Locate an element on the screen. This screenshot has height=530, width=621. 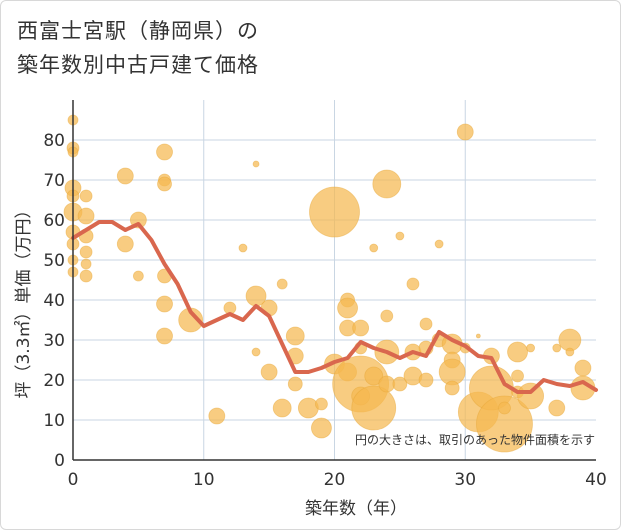
x-tick-label: 10 is located at coordinates (204, 480).